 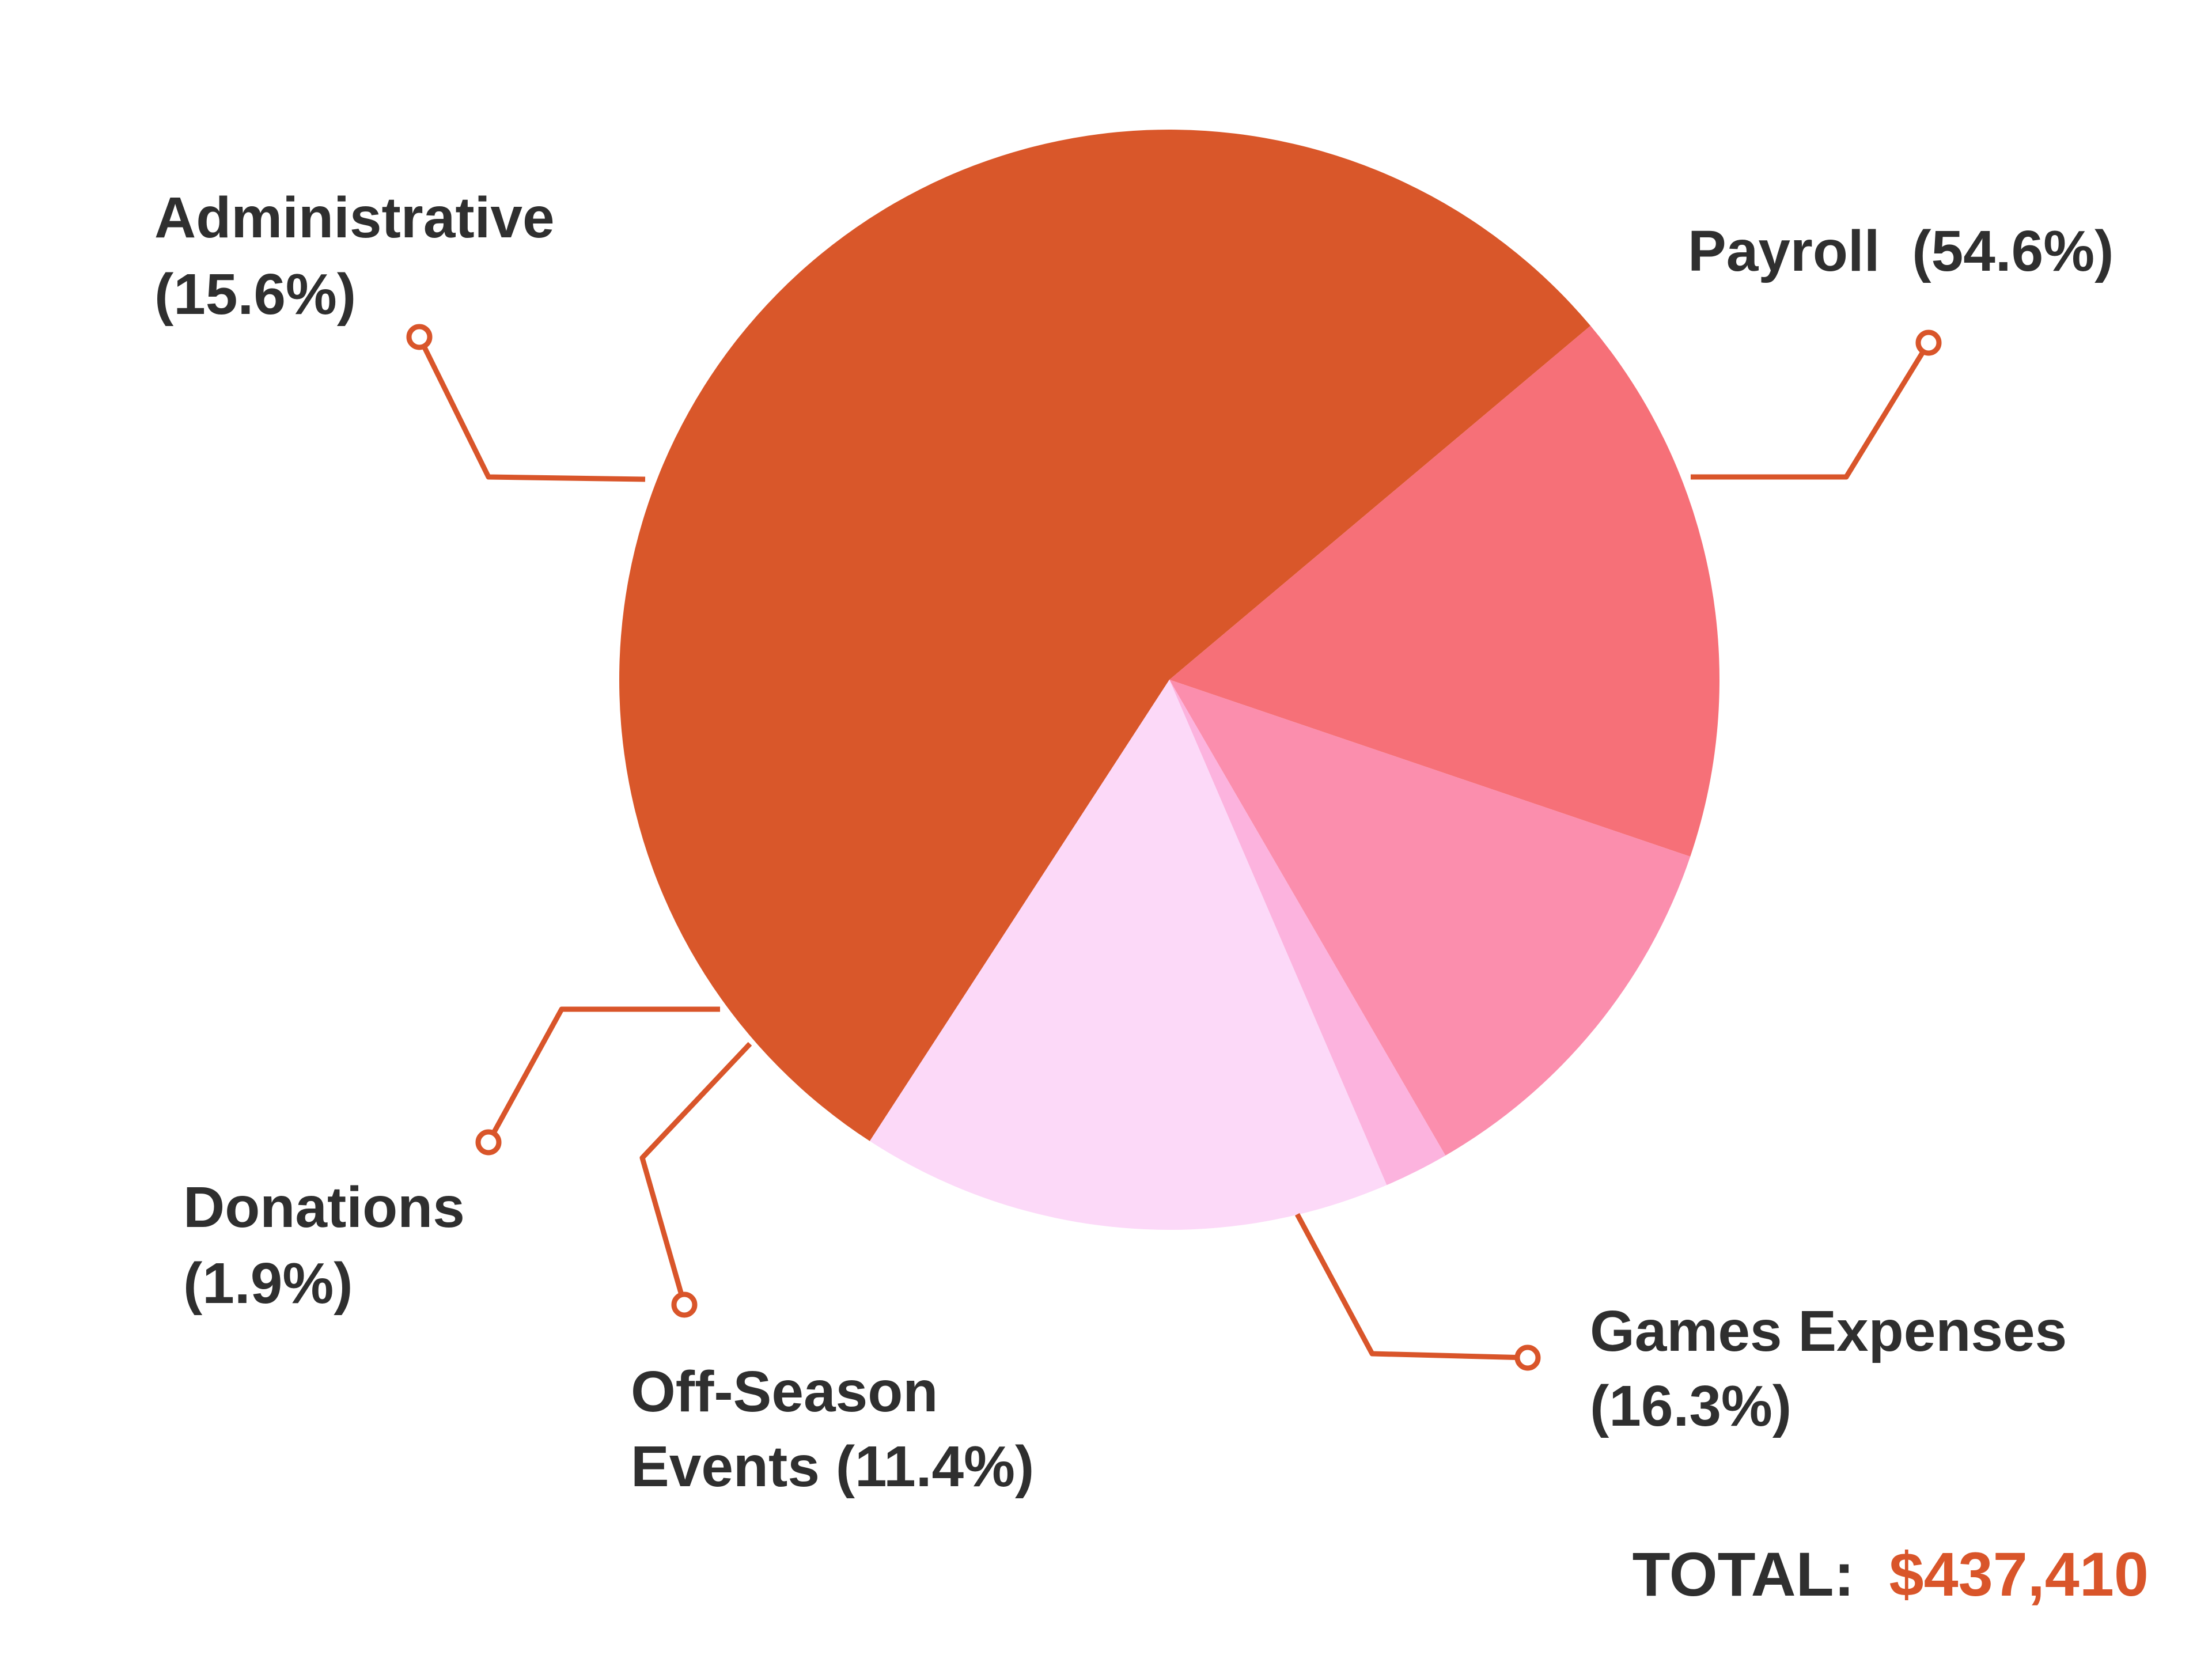 I want to click on total-line: TOTAL: $437,410, so click(x=1891, y=1574).